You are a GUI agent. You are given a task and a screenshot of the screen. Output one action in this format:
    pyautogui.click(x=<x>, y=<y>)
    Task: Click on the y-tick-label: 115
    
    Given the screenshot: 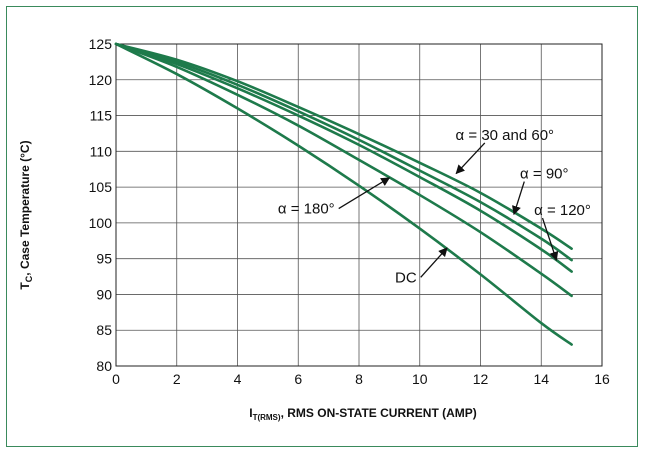 What is the action you would take?
    pyautogui.click(x=101, y=116)
    